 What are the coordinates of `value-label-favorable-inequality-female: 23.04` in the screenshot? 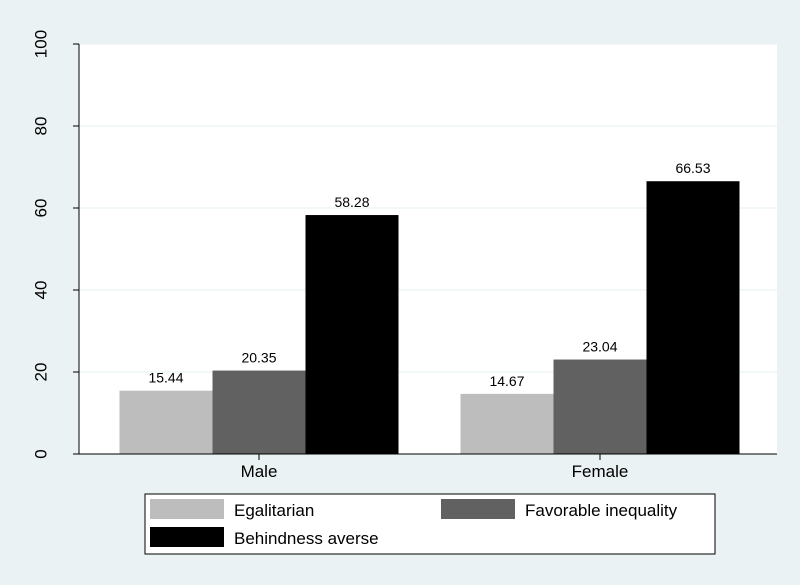 It's located at (599, 347).